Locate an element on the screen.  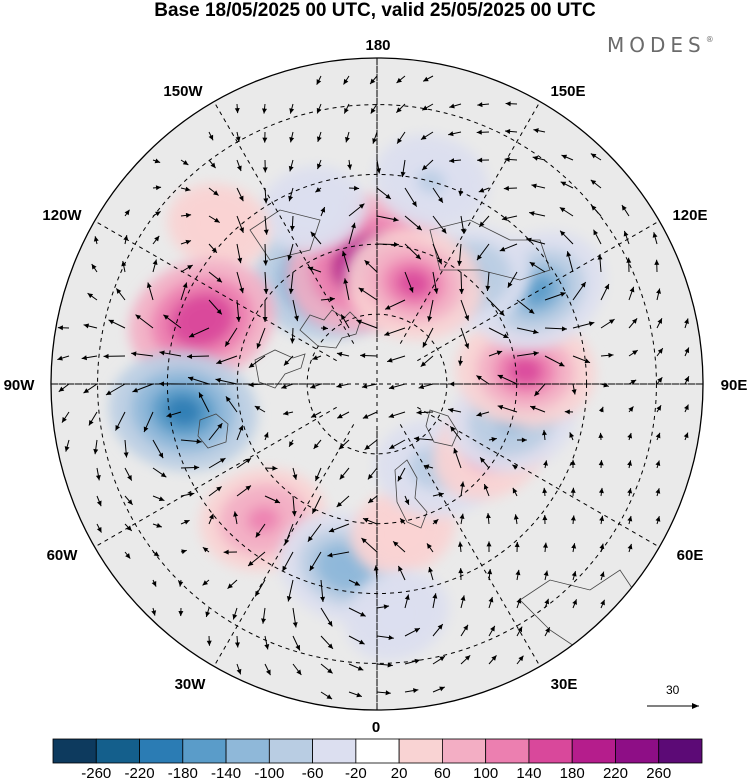
colorbar-tick-label: 20 is located at coordinates (399, 773).